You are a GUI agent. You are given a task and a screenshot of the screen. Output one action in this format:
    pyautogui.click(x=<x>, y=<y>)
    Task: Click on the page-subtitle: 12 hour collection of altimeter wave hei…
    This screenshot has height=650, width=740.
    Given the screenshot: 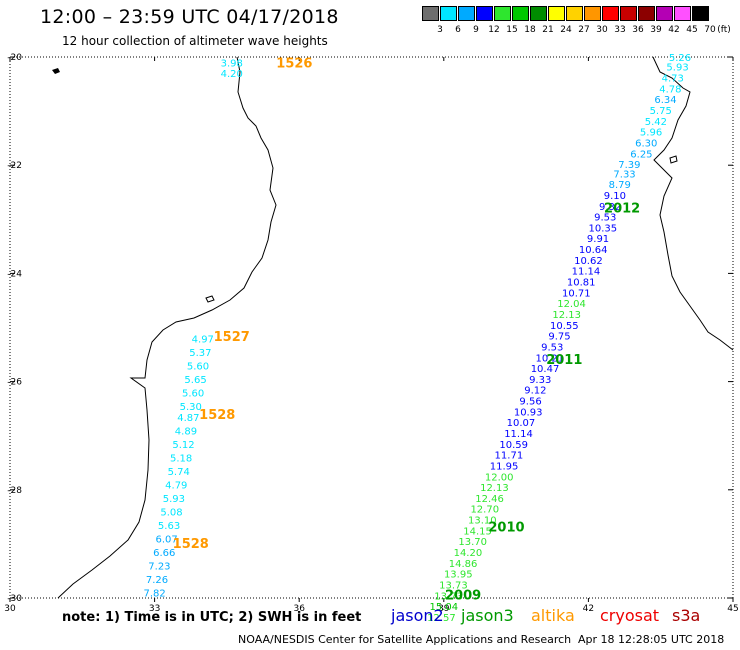 What is the action you would take?
    pyautogui.click(x=195, y=41)
    